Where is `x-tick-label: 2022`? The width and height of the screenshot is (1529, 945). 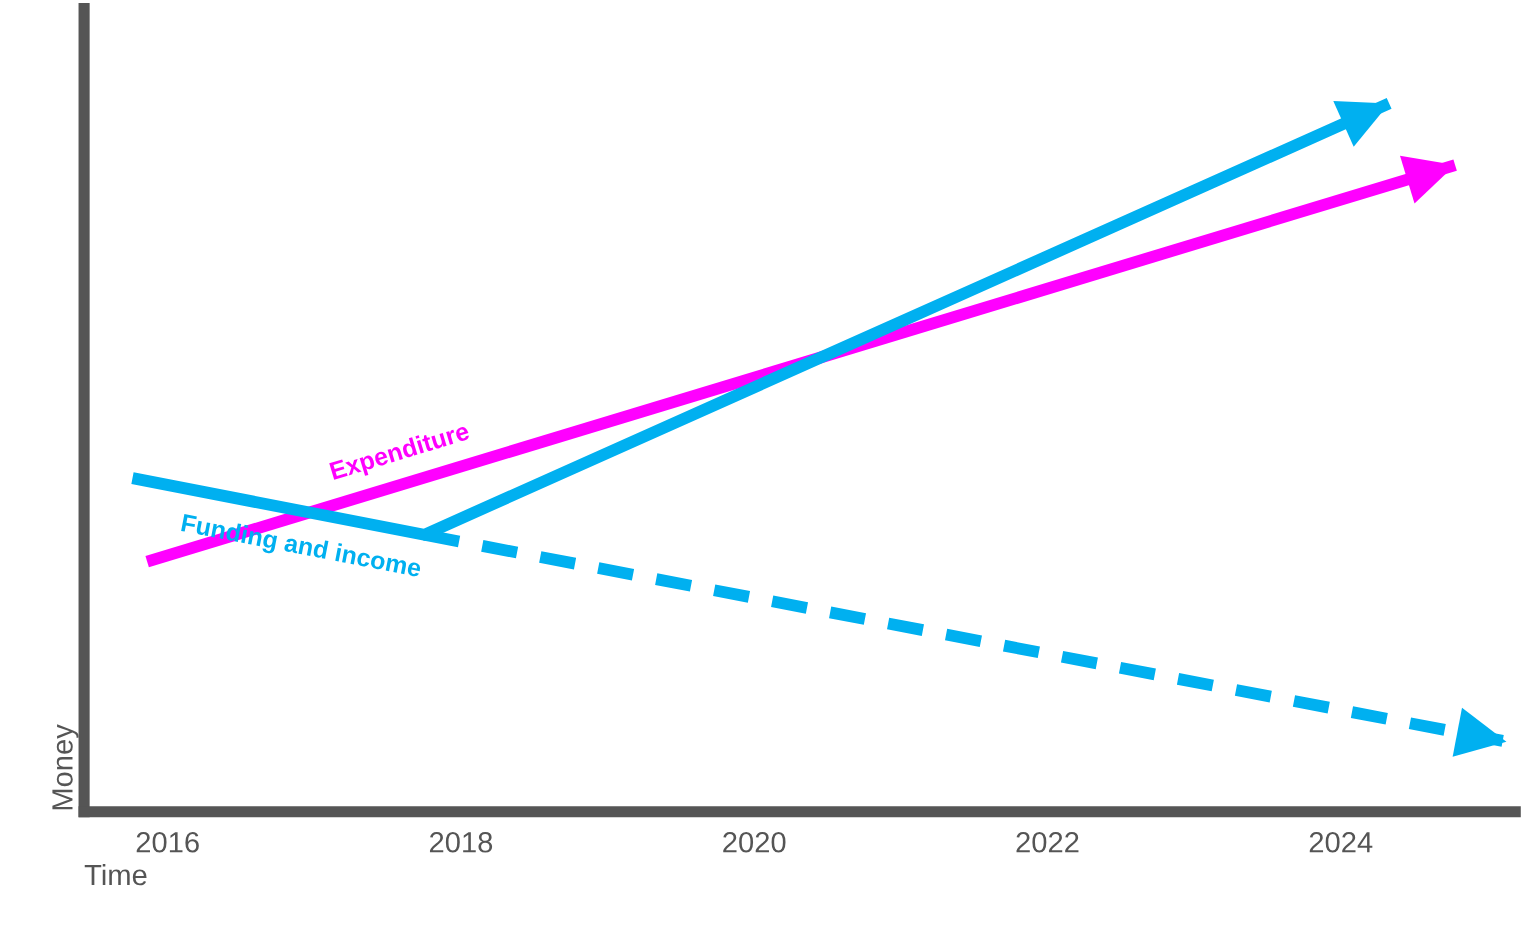
x-tick-label: 2022 is located at coordinates (1047, 842).